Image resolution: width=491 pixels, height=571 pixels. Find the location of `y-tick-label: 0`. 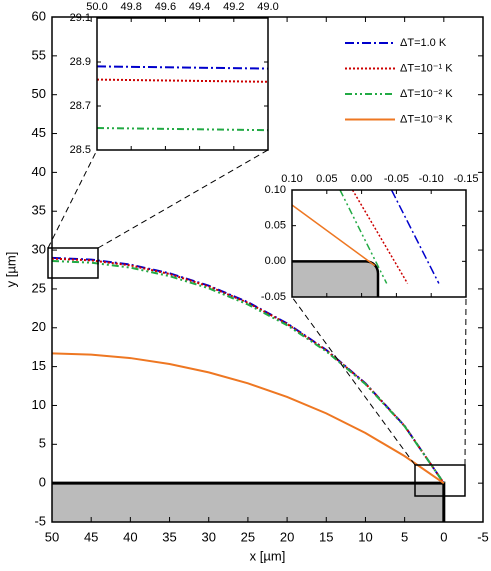

y-tick-label: 0 is located at coordinates (42, 482).